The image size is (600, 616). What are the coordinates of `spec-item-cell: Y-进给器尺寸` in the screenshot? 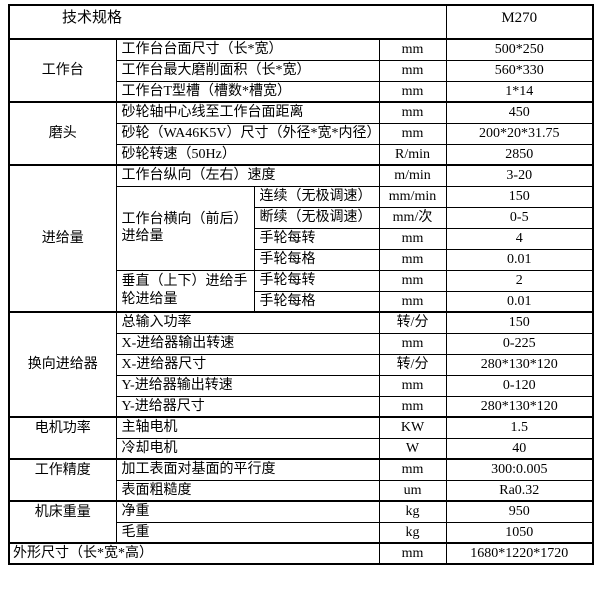 It's located at (247, 406).